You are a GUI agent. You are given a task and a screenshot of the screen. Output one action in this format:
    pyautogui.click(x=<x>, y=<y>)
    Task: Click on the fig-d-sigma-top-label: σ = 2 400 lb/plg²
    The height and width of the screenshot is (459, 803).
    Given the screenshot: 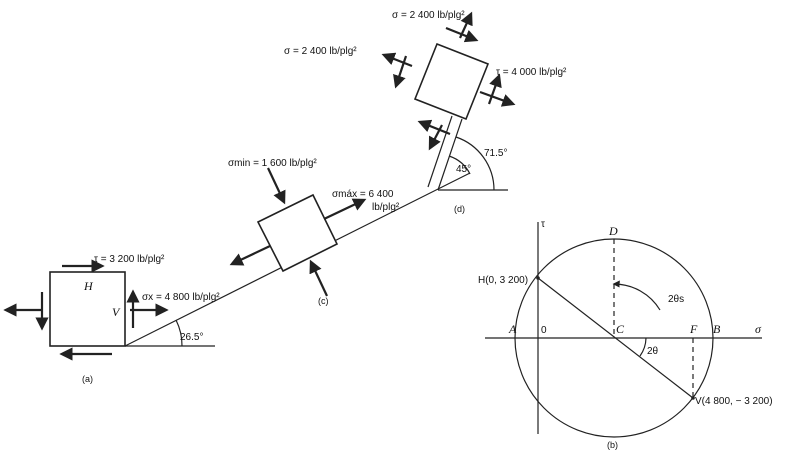 What is the action you would take?
    pyautogui.click(x=428, y=15)
    